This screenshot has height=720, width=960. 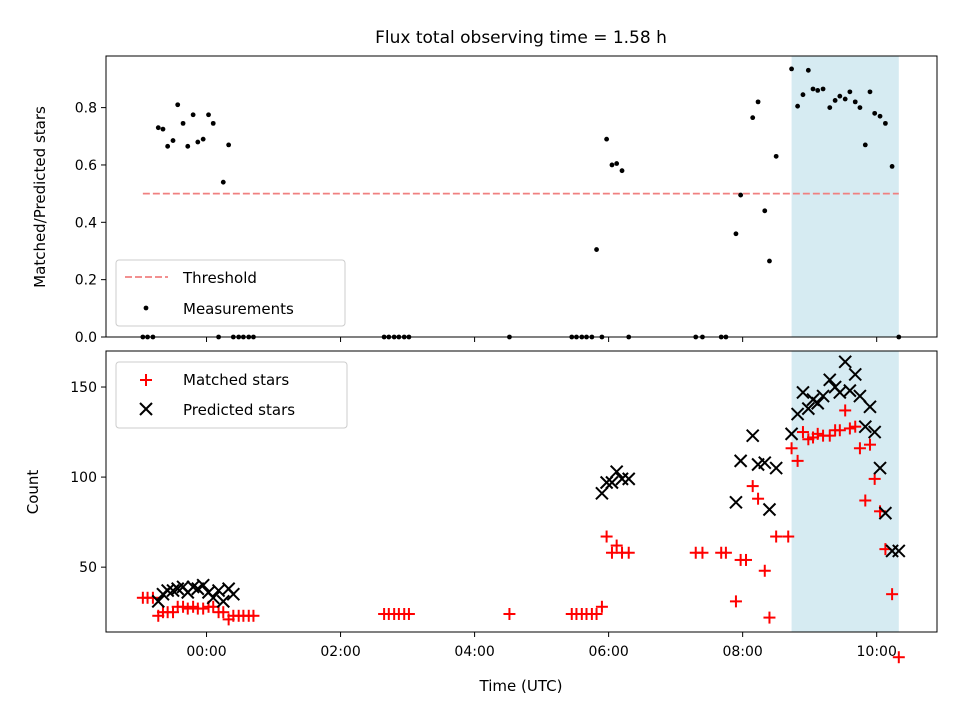 I want to click on legend-measurements-swatch, so click(x=146, y=308).